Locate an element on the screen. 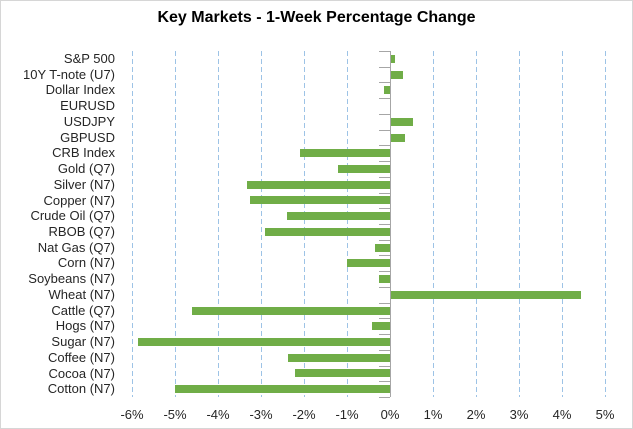 This screenshot has height=429, width=633. bar-corn-n7 is located at coordinates (368, 263).